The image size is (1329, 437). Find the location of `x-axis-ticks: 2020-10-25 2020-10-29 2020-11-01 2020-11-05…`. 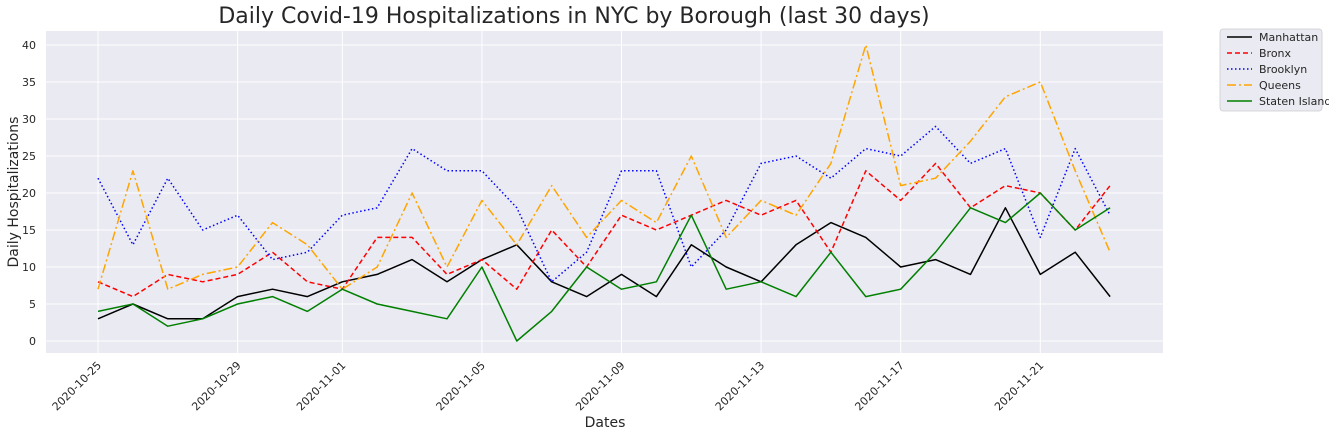

x-axis-ticks: 2020-10-25 2020-10-29 2020-11-01 2020-11-05… is located at coordinates (548, 386).